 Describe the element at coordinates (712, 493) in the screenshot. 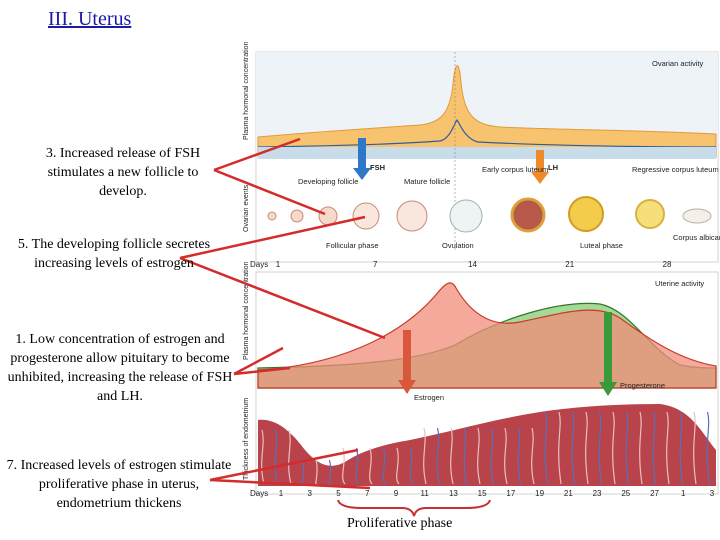

I see `uterine-day-15: 3` at that location.